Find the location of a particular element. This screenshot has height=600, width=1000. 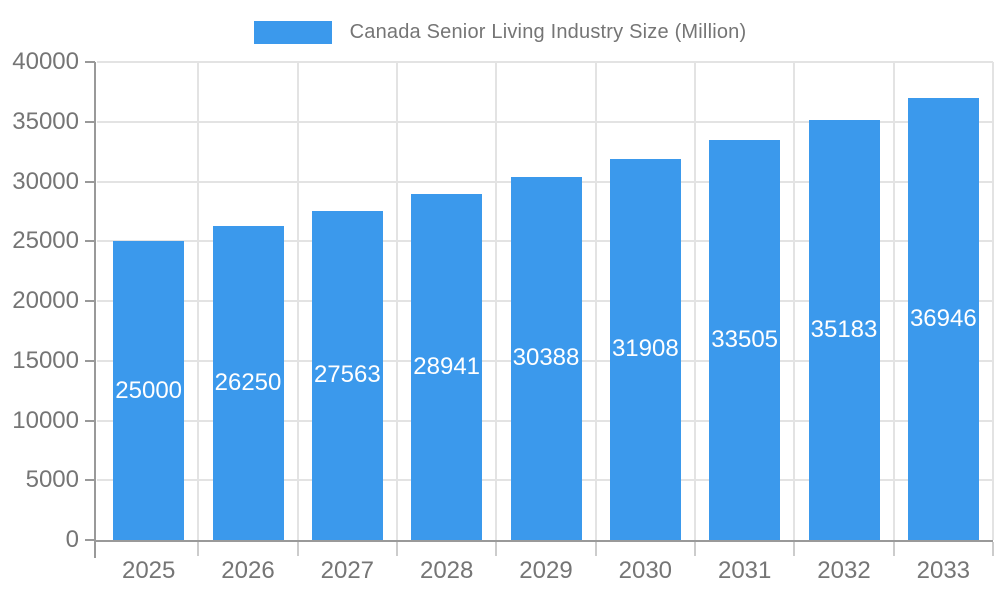

x-tick-label: 2025 is located at coordinates (148, 570).